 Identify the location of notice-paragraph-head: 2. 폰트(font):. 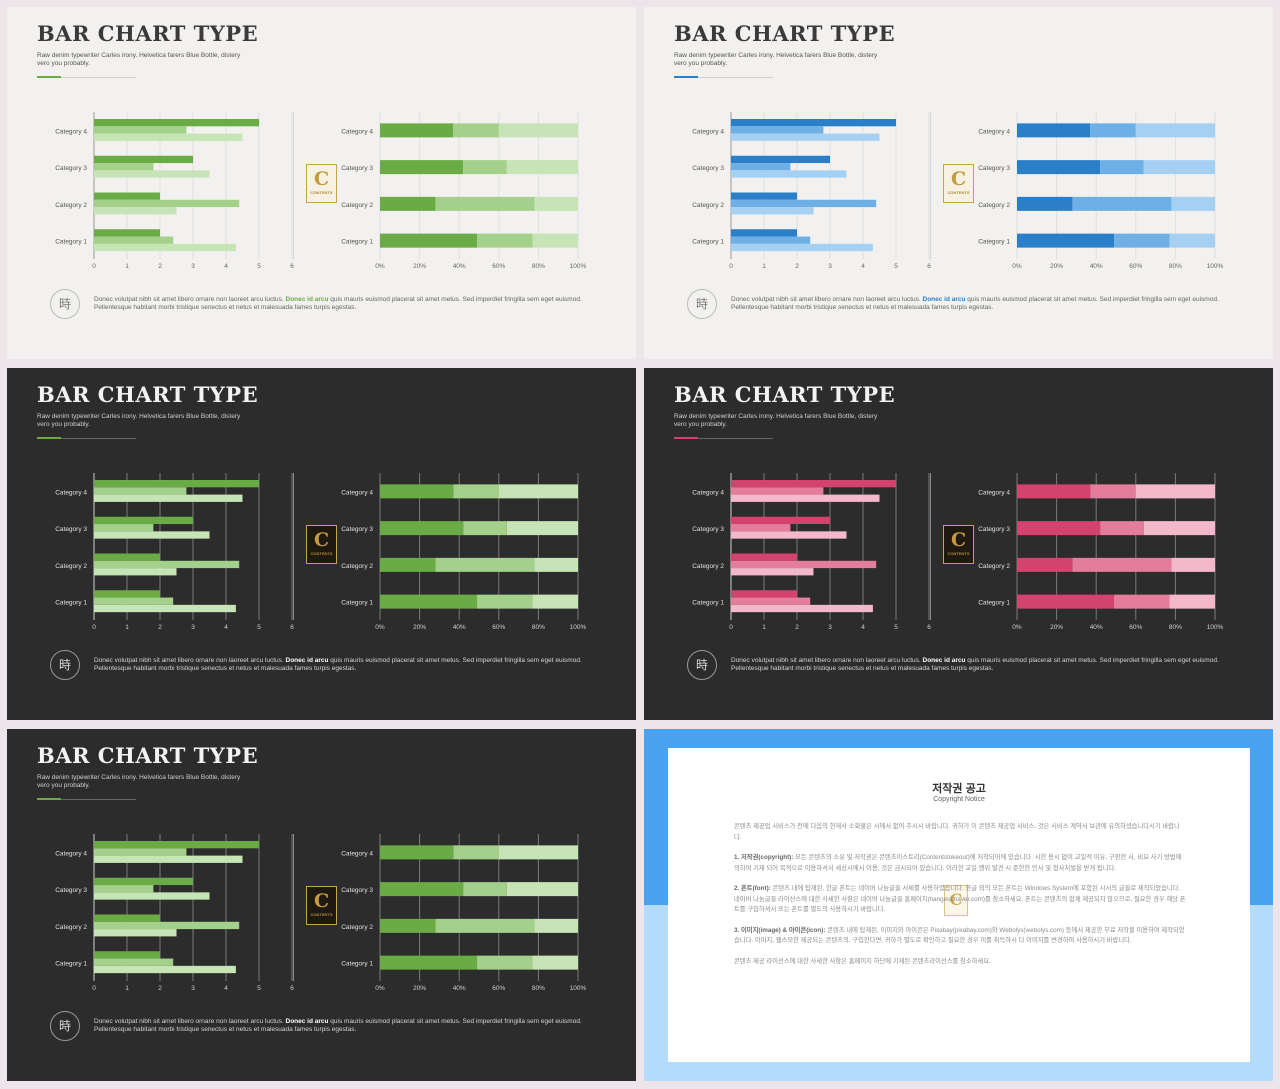
(753, 888).